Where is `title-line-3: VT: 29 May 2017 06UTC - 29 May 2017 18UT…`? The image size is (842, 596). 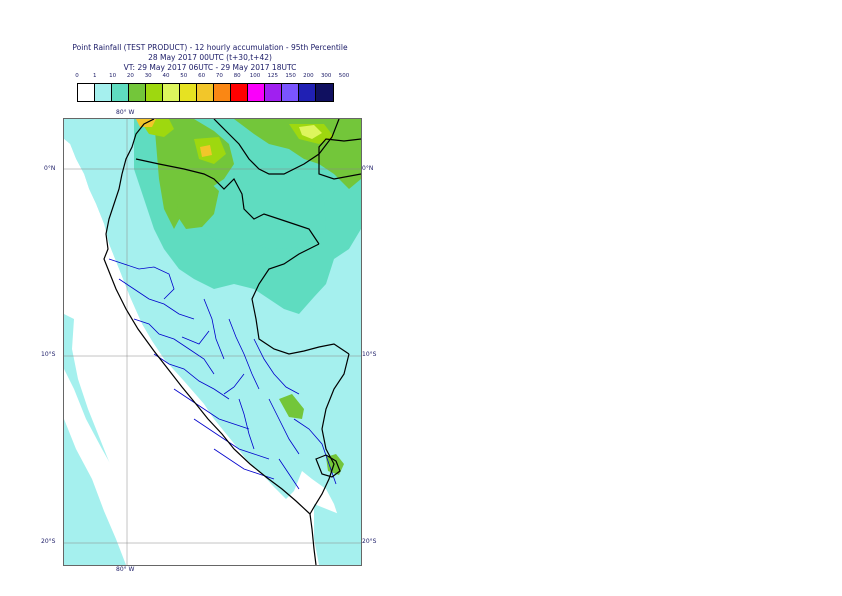 title-line-3: VT: 29 May 2017 06UTC - 29 May 2017 18UT… is located at coordinates (210, 67).